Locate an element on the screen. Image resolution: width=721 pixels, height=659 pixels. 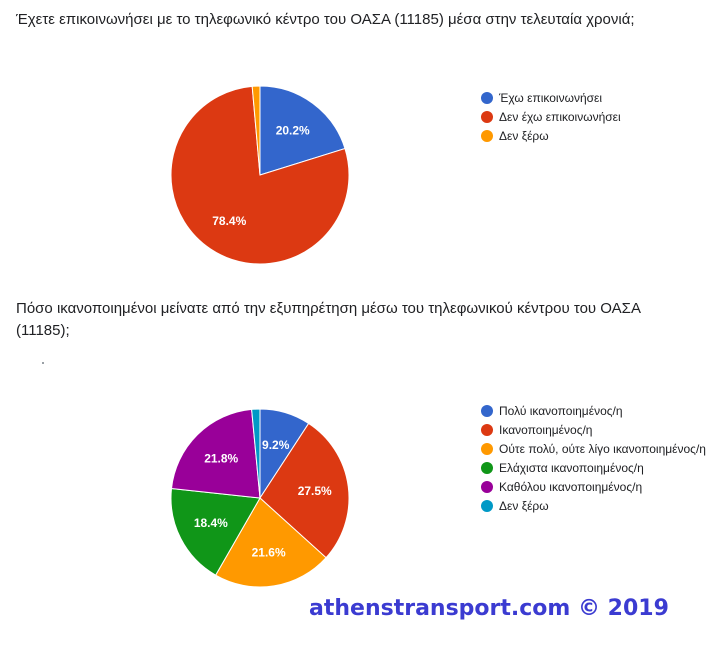
pie-chart-satisfaction: 9.2% 27.5% 21.6% 18.4% 21.8% is located at coordinates (260, 498).